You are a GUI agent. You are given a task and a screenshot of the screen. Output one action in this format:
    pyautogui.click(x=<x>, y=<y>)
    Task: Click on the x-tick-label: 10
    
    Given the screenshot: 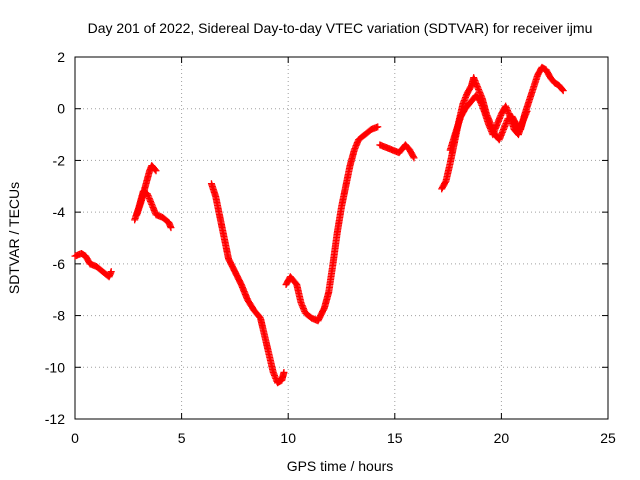 What is the action you would take?
    pyautogui.click(x=288, y=438)
    